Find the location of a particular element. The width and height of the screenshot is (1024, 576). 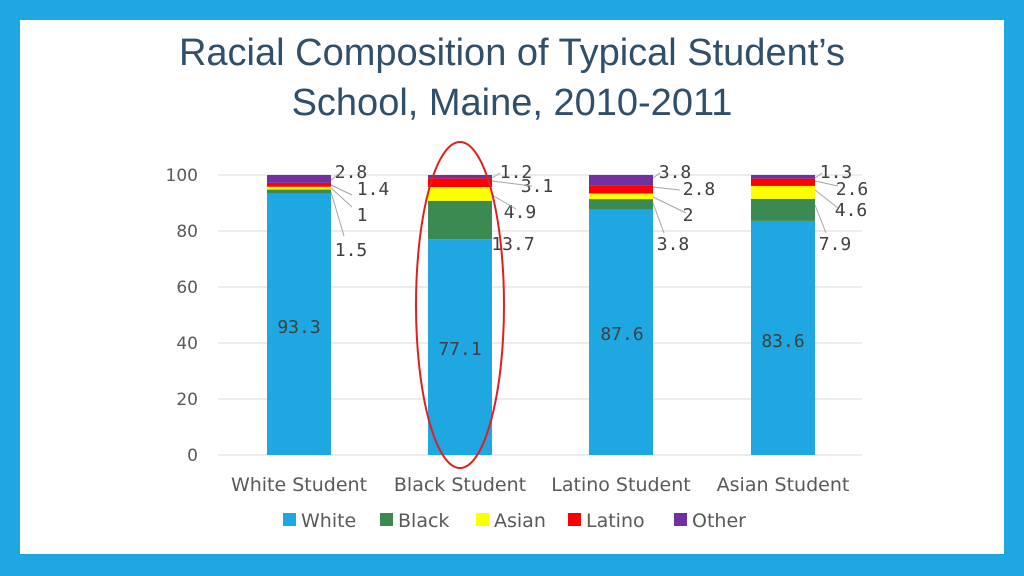

legend-label-asian: Asian is located at coordinates (520, 521).